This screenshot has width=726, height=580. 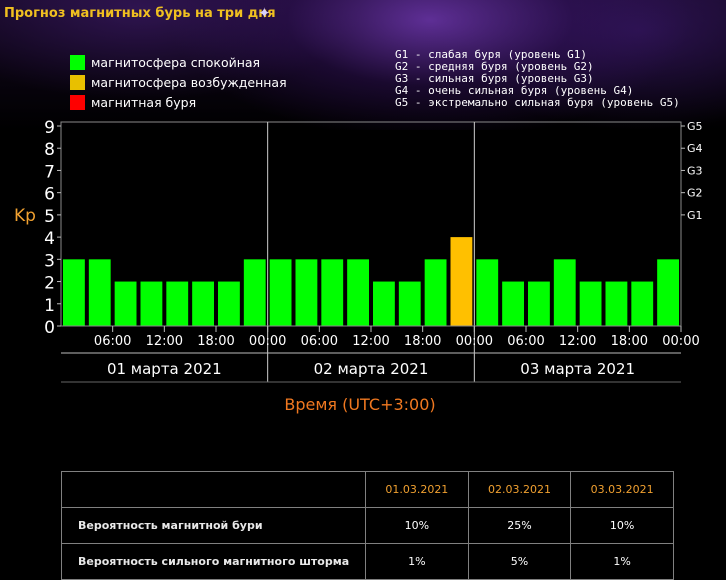 I want to click on g-tick-label: G3, so click(x=695, y=170).